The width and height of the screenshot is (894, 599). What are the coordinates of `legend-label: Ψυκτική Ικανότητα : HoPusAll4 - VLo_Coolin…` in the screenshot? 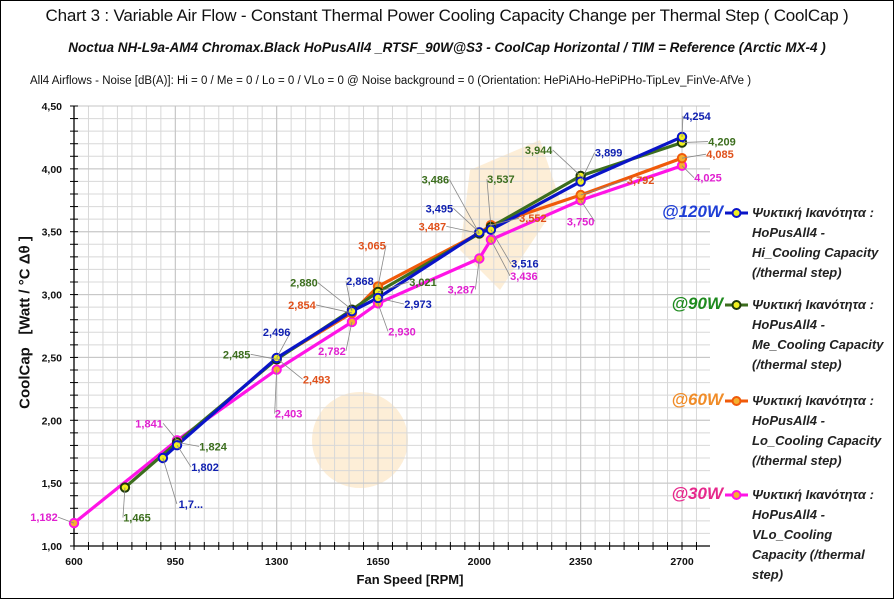 It's located at (823, 535).